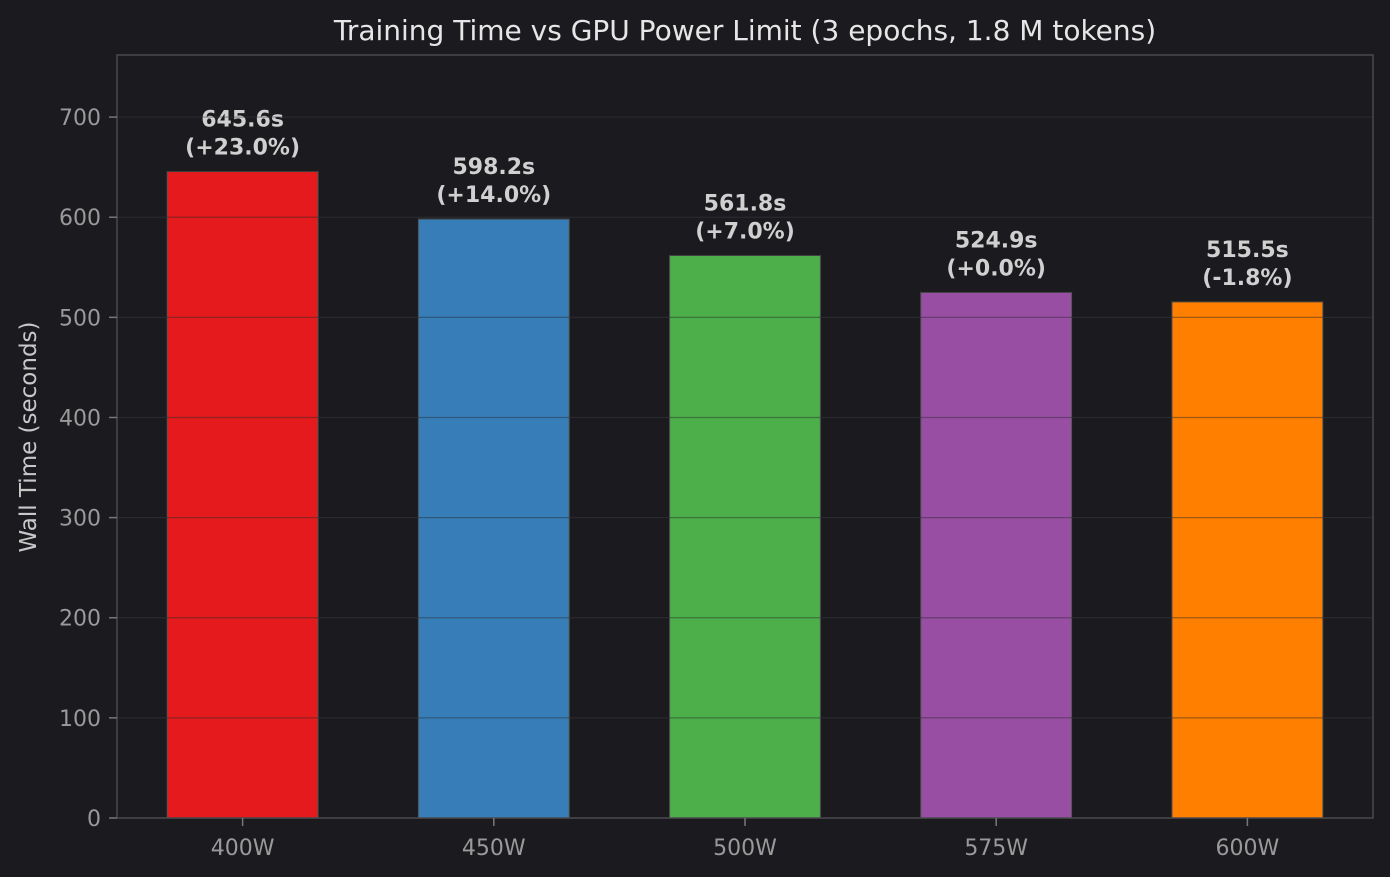  Describe the element at coordinates (80, 418) in the screenshot. I see `y-tick-label: 400` at that location.